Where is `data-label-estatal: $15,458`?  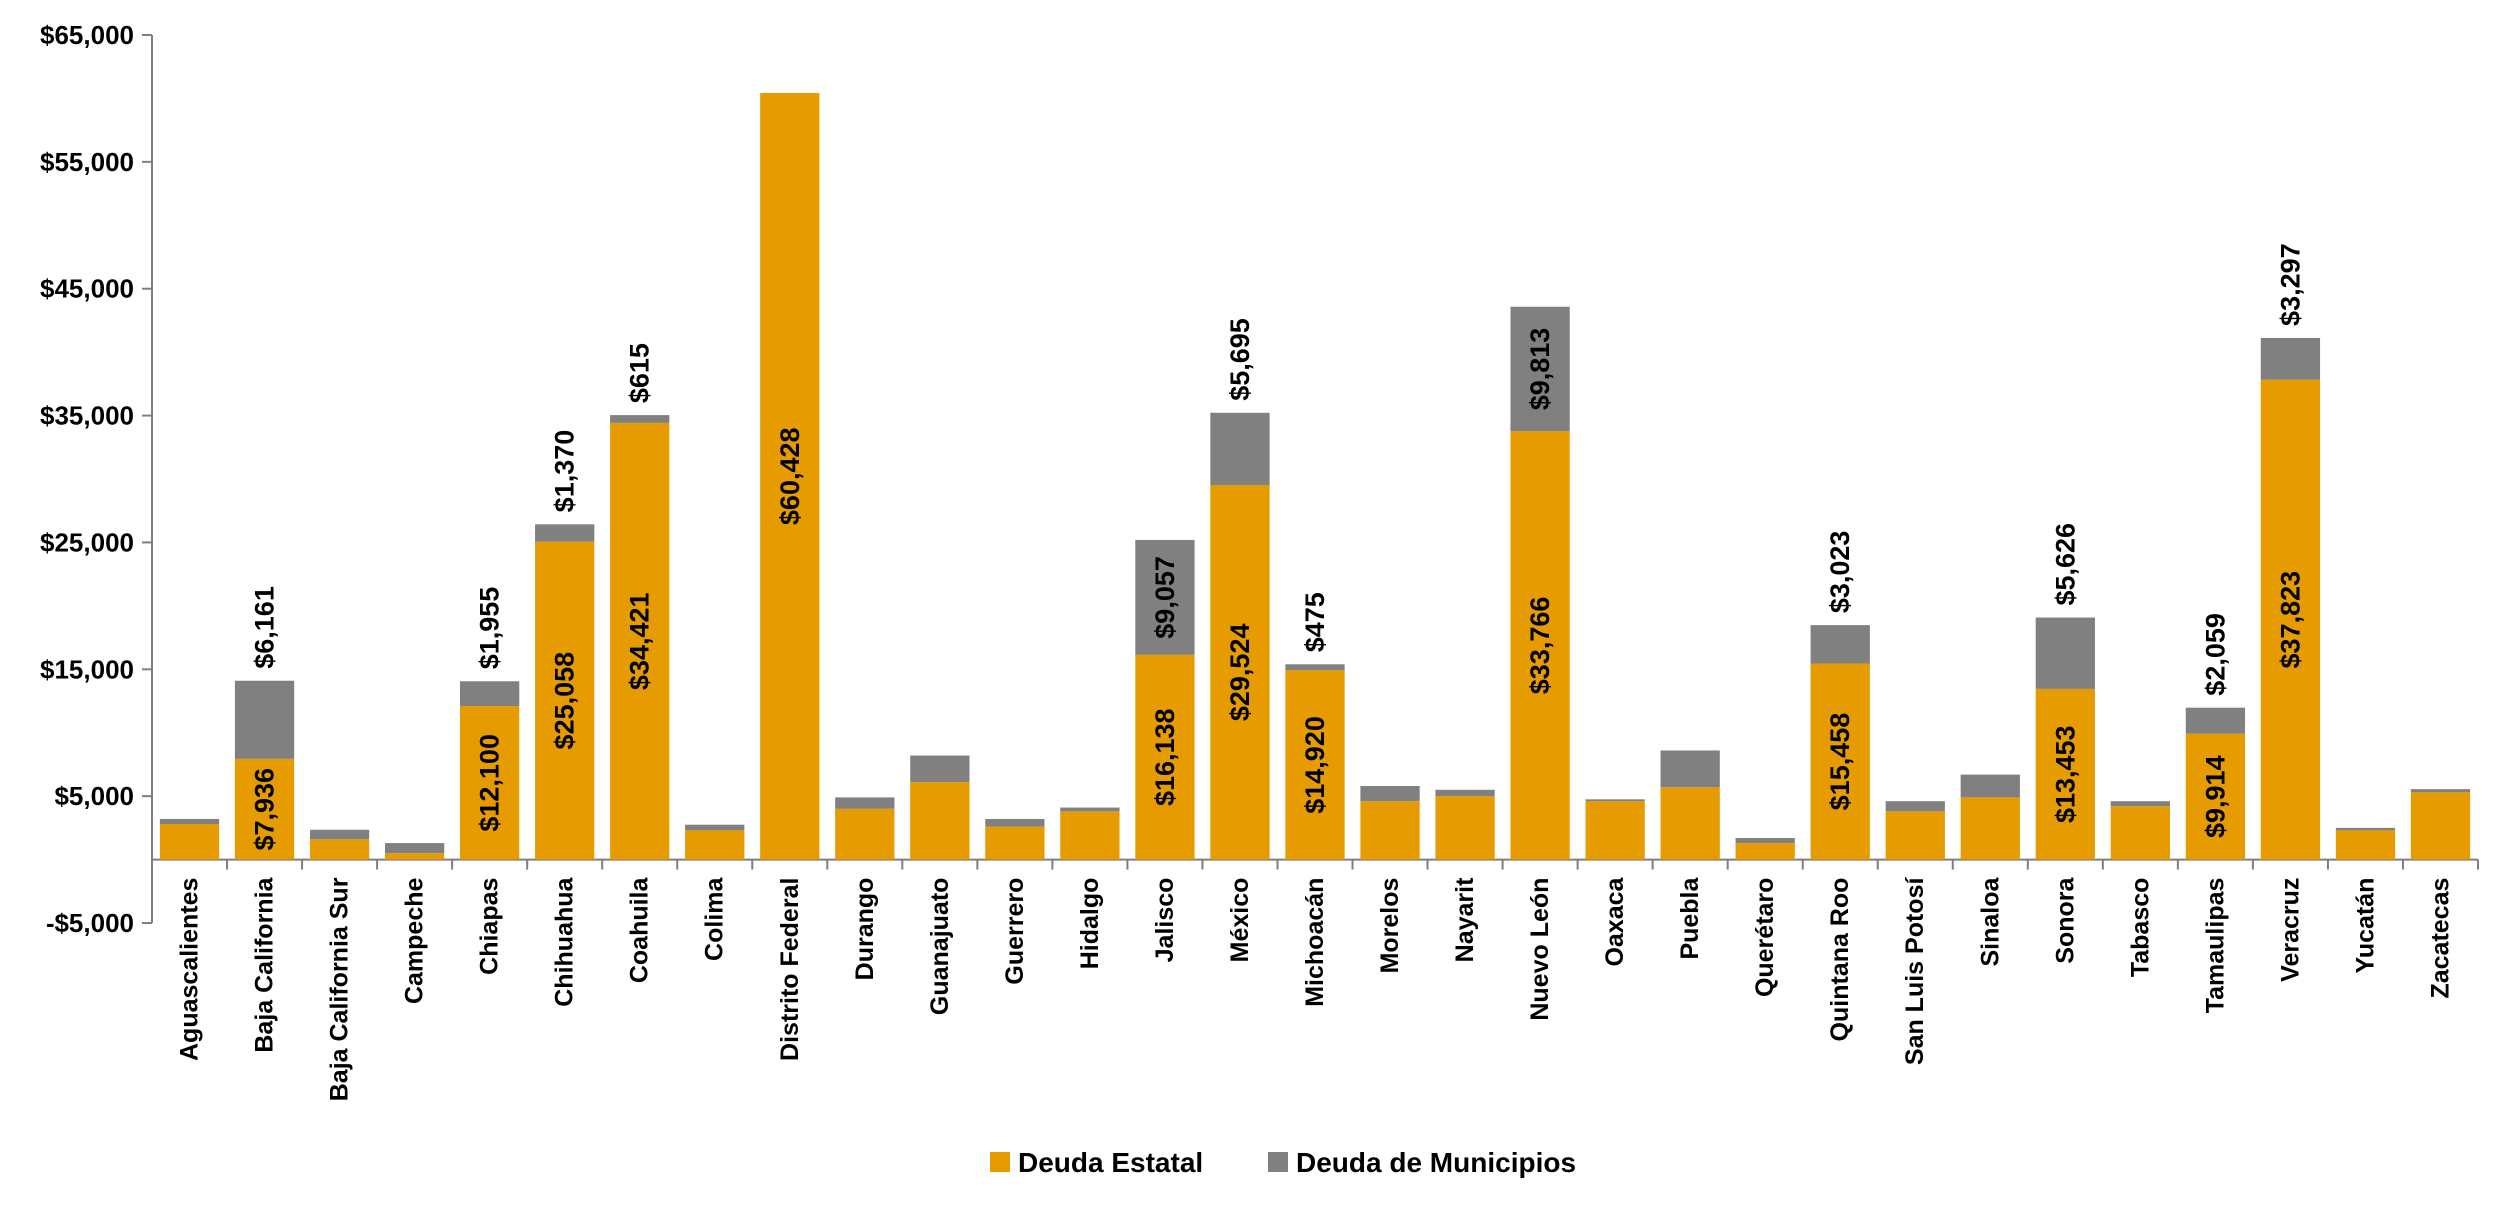 data-label-estatal: $15,458 is located at coordinates (1840, 762).